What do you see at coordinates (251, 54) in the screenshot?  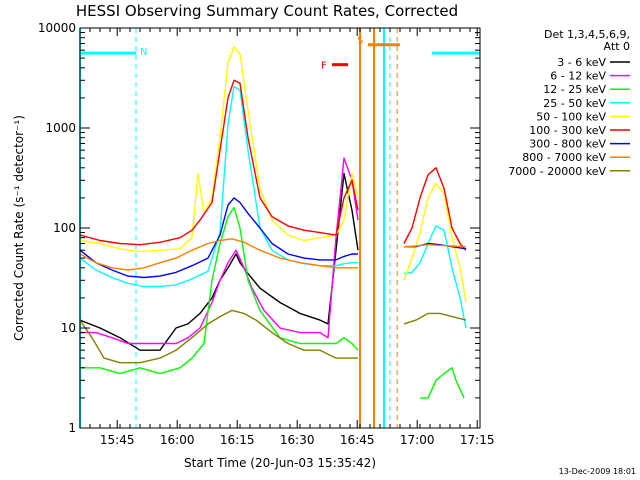 I see `segment-labels: N S F` at bounding box center [251, 54].